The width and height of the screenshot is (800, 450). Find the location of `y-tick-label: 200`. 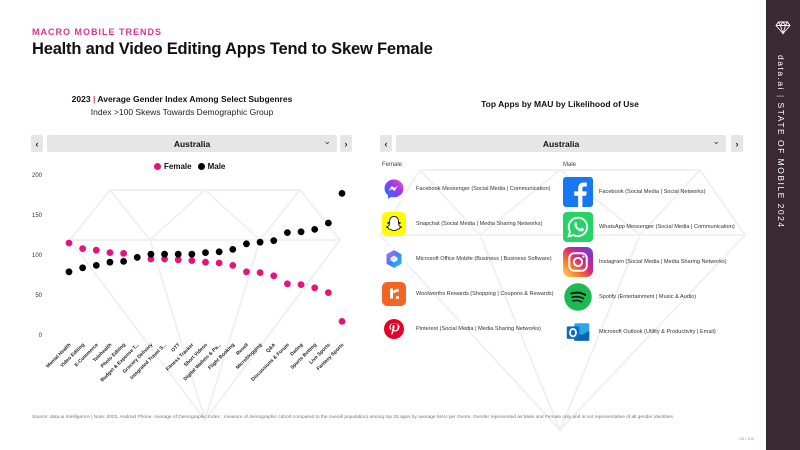

y-tick-label: 200 is located at coordinates (37, 176).